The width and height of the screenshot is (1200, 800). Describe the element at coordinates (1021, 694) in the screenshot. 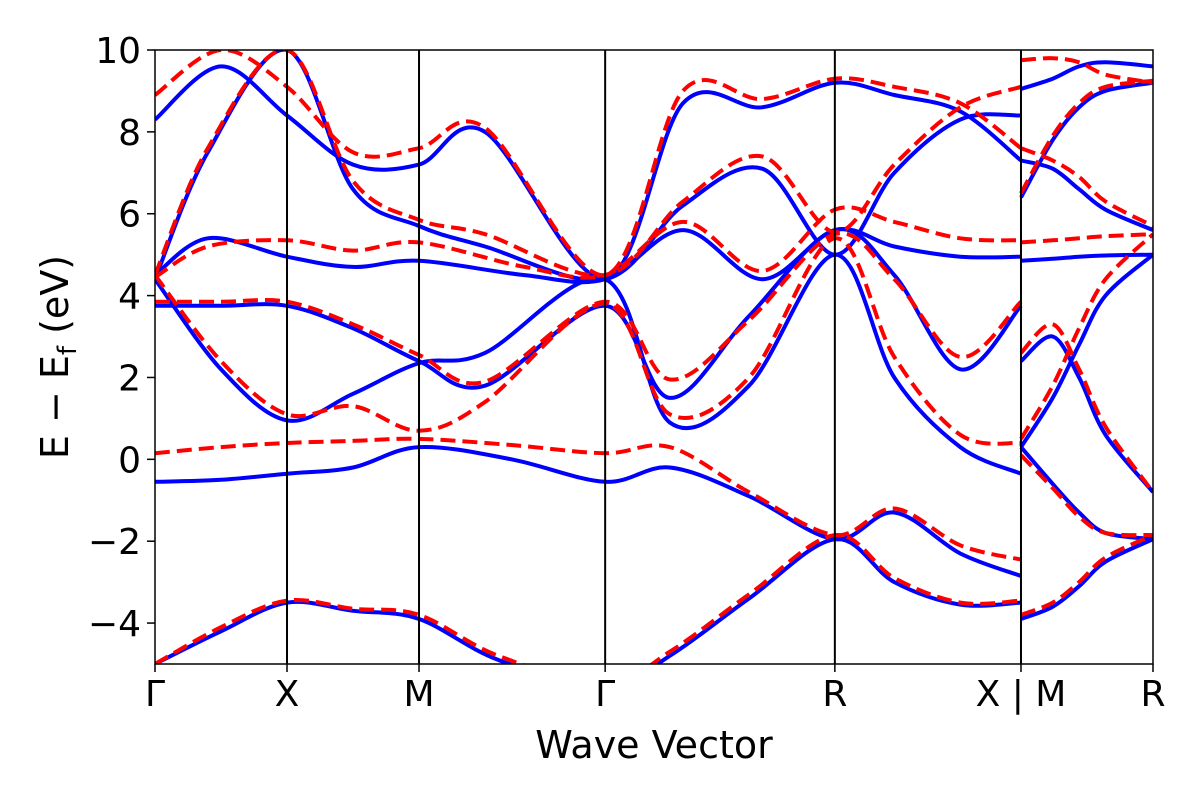

I see `kpoint-label: X | M` at that location.